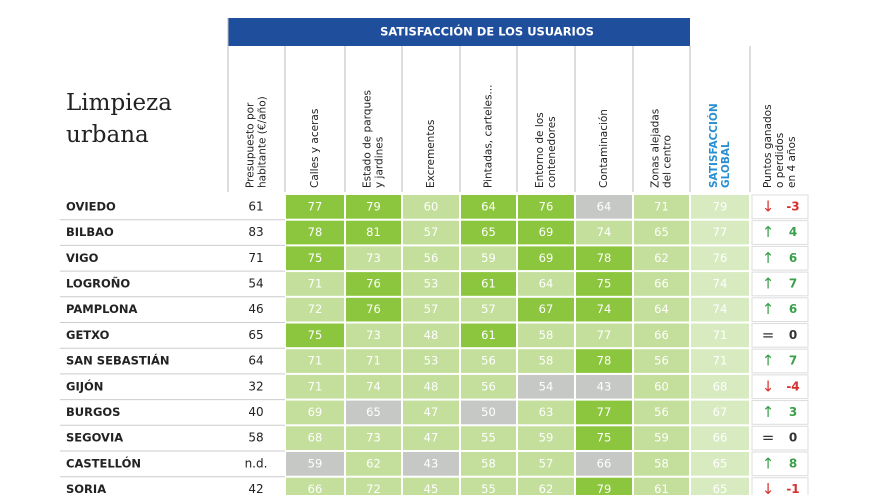 The height and width of the screenshot is (495, 880). I want to click on column-header: en 4 años, so click(792, 162).